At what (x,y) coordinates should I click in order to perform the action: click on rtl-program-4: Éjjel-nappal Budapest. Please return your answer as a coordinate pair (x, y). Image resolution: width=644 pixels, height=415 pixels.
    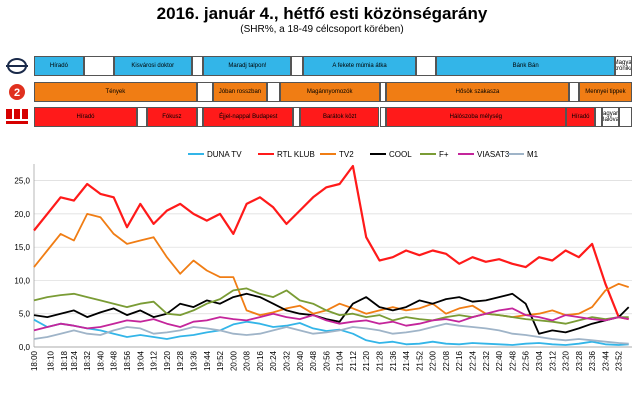
    Looking at the image, I should click on (248, 117).